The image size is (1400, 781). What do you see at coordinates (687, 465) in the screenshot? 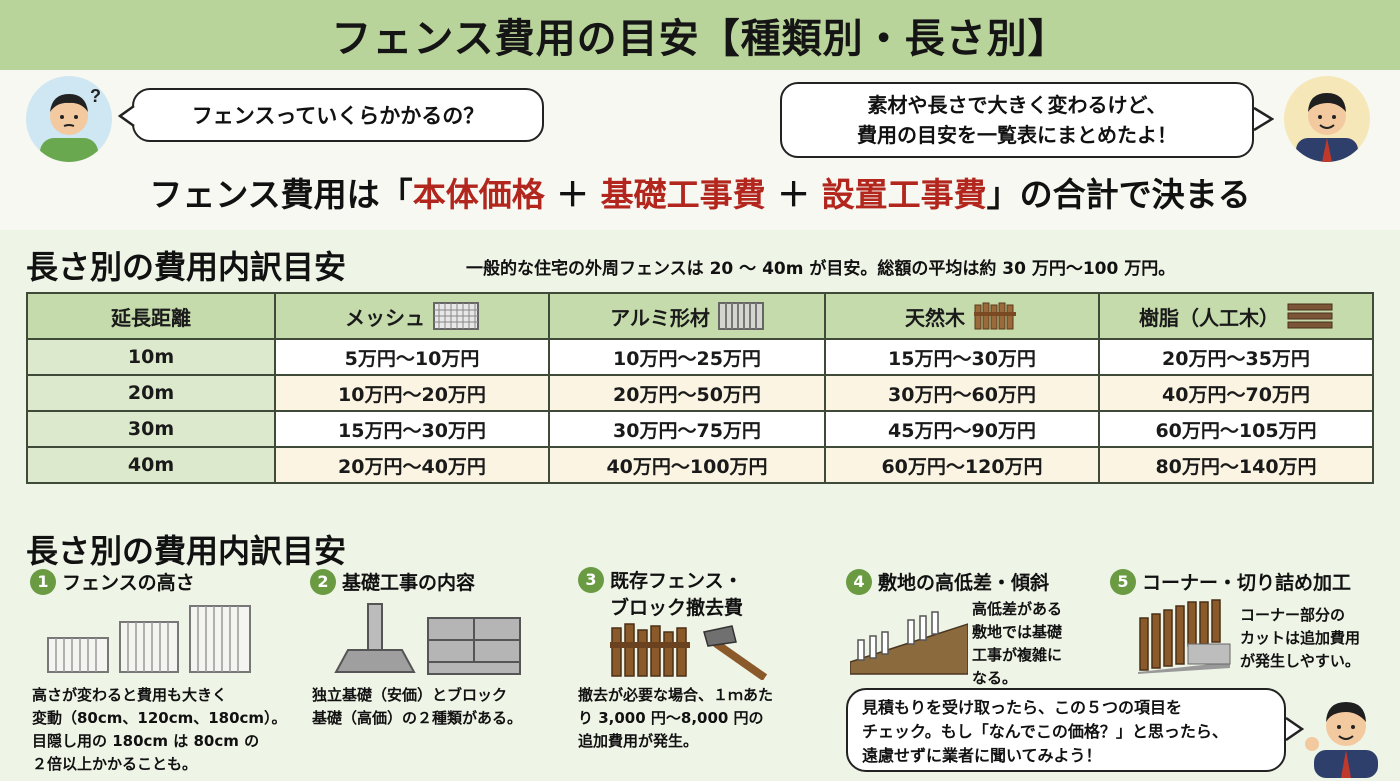
I see `cost-cell: 40万円～100万円` at bounding box center [687, 465].